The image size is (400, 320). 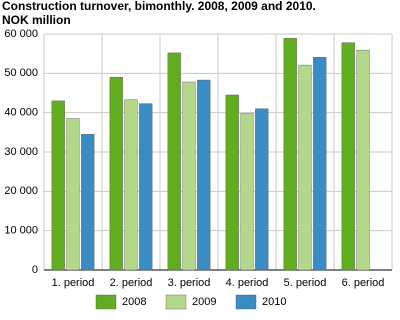 What do you see at coordinates (134, 302) in the screenshot?
I see `legend-label: 2008` at bounding box center [134, 302].